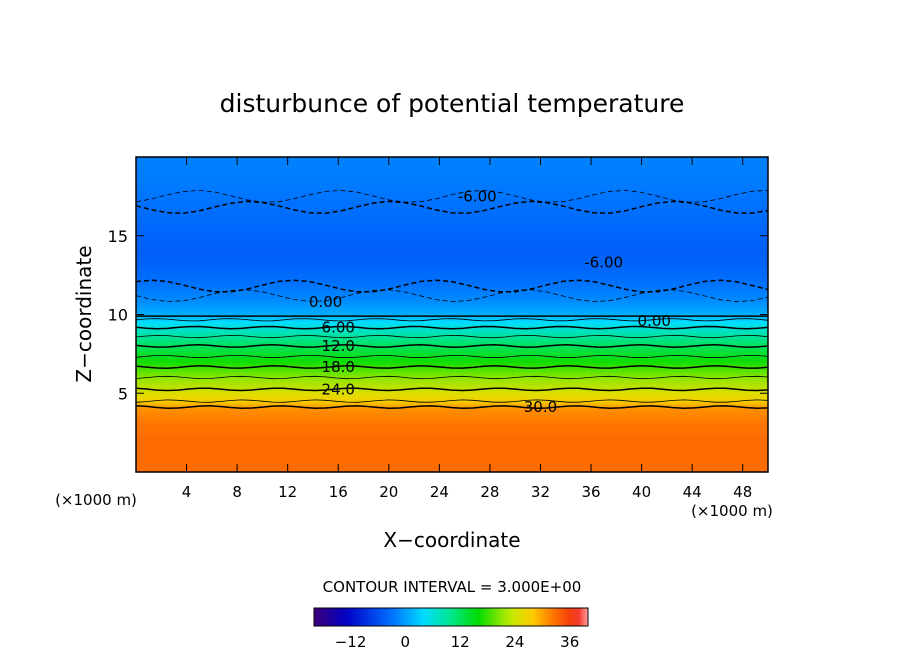 Image resolution: width=904 pixels, height=654 pixels. I want to click on contour-label: 18.0, so click(338, 367).